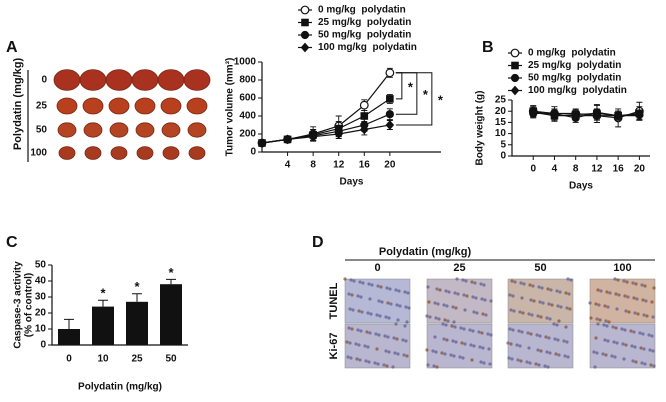  What do you see at coordinates (247, 116) in the screenshot?
I see `y-tick-label: 400` at bounding box center [247, 116].